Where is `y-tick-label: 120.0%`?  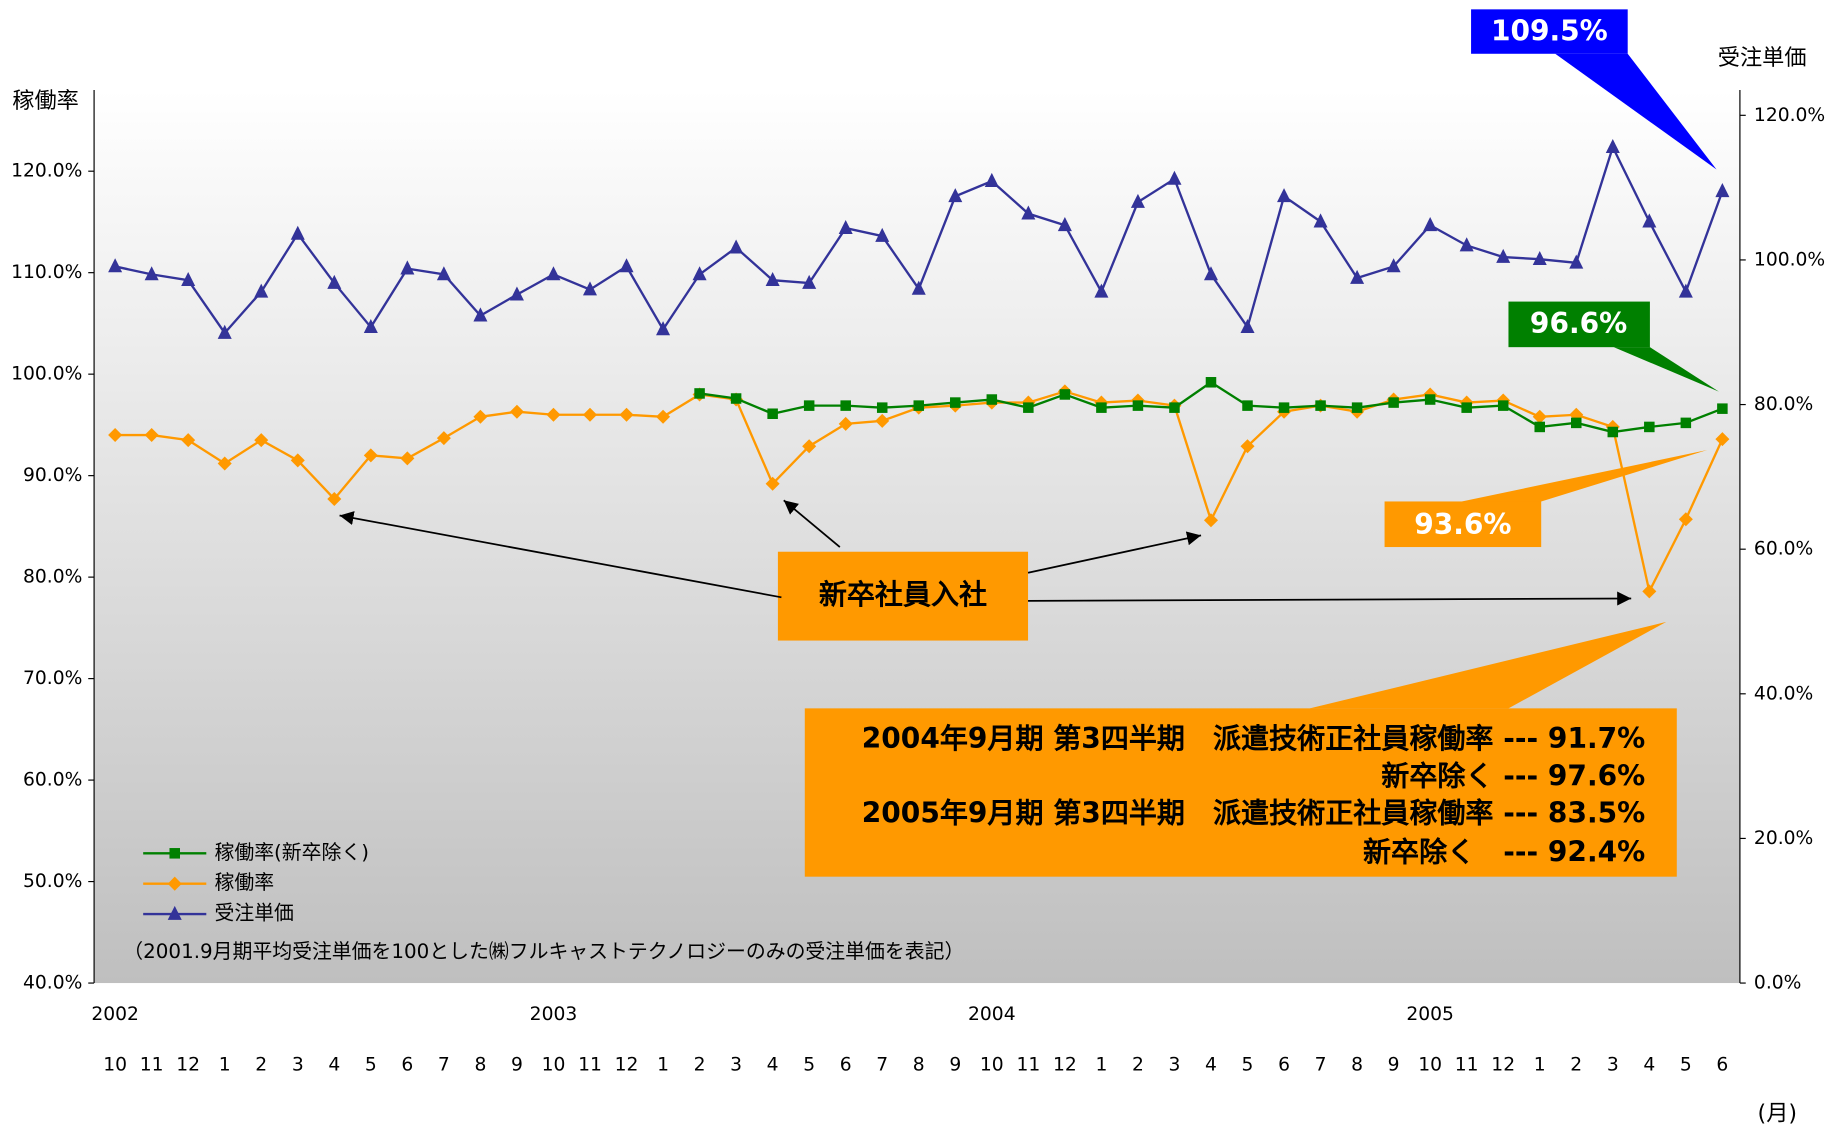 y-tick-label: 120.0% is located at coordinates (46, 171).